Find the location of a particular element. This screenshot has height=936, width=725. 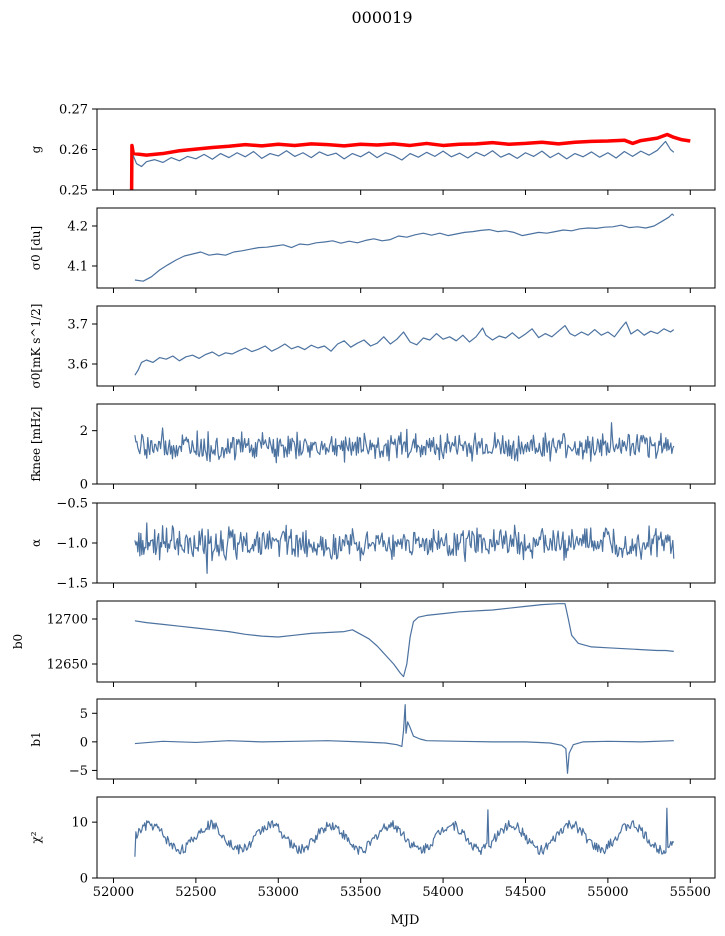

x-tick-label: 53000 is located at coordinates (278, 892).